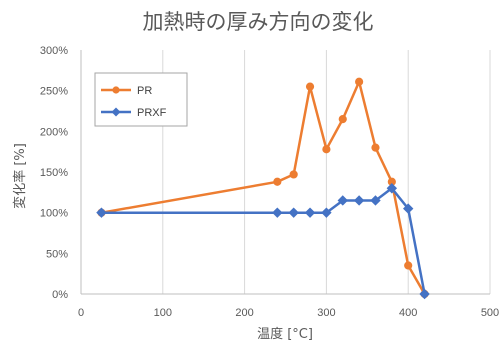 The width and height of the screenshot is (504, 346). Describe the element at coordinates (20, 176) in the screenshot. I see `y-axis-label: 変化率 [%]` at that location.